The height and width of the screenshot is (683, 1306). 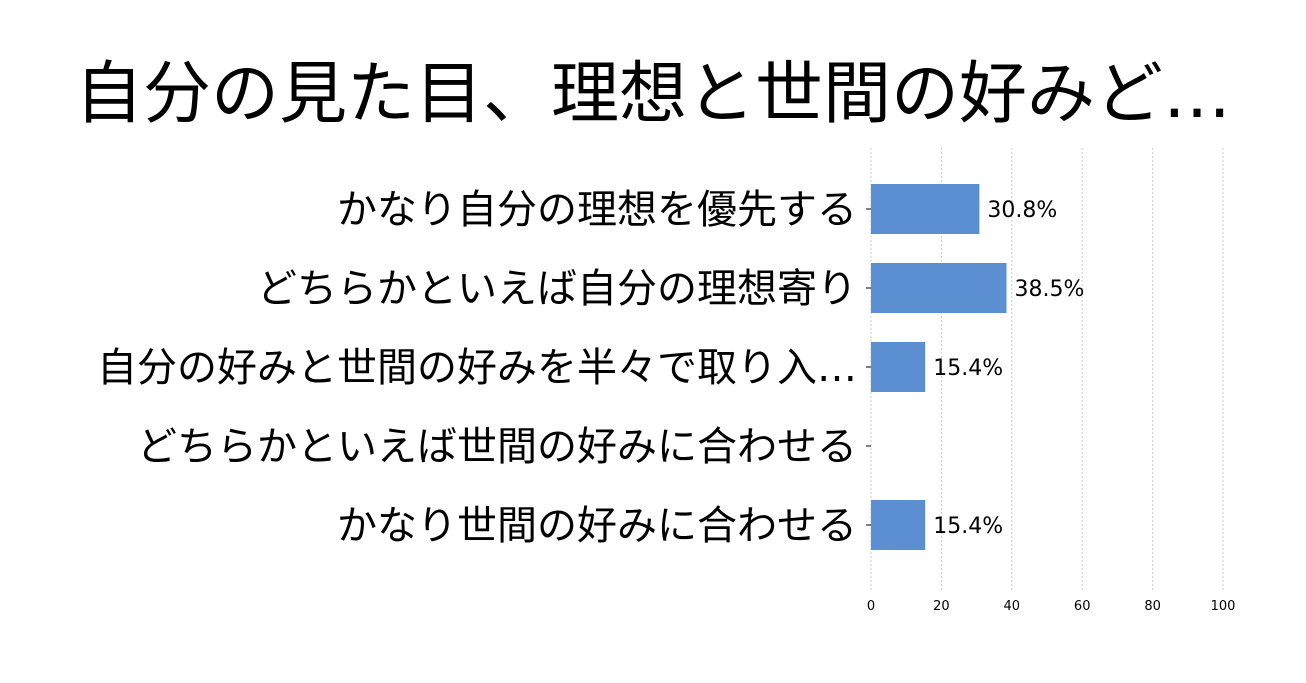 I want to click on value-label: 30.8%, so click(x=1022, y=210).